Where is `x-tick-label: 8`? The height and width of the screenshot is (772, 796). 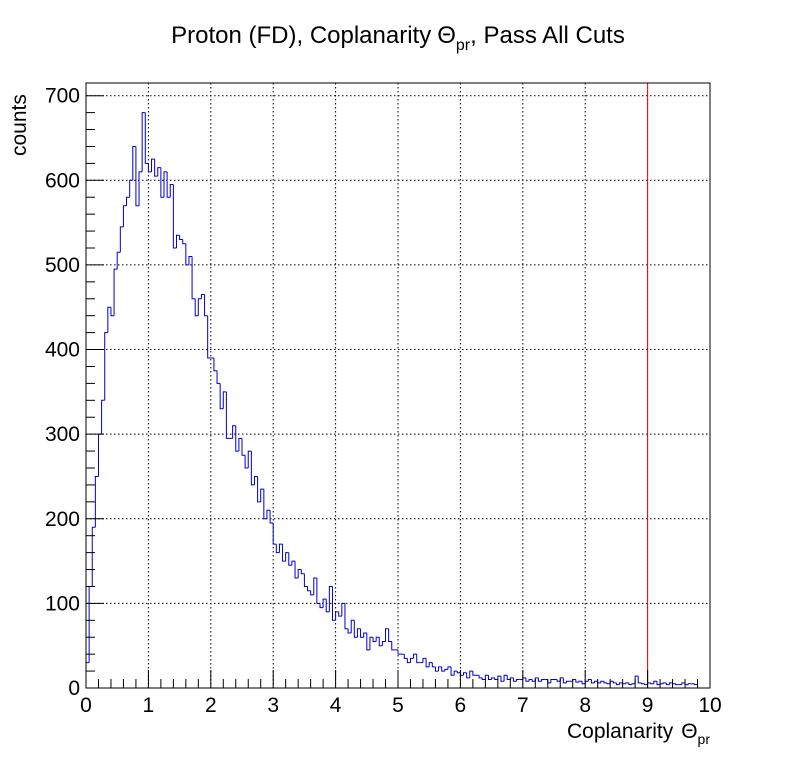 x-tick-label: 8 is located at coordinates (585, 705).